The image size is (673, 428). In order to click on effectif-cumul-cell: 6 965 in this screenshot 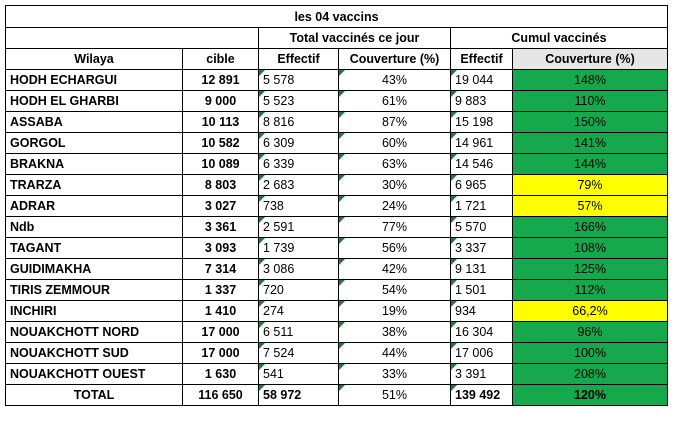, I will do `click(481, 185)`.